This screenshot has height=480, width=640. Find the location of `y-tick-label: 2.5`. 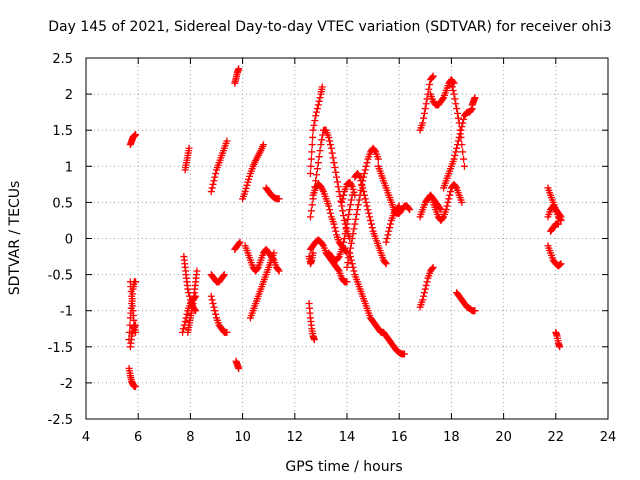

y-tick-label: 2.5 is located at coordinates (62, 59).